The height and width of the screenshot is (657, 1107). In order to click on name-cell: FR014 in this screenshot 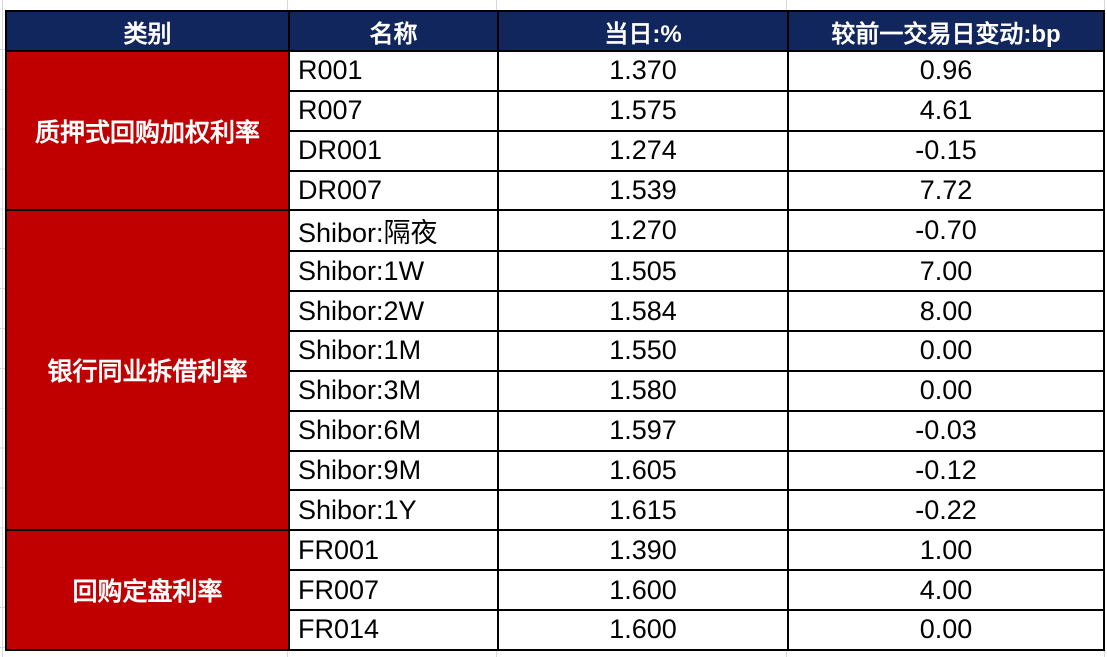, I will do `click(393, 629)`.